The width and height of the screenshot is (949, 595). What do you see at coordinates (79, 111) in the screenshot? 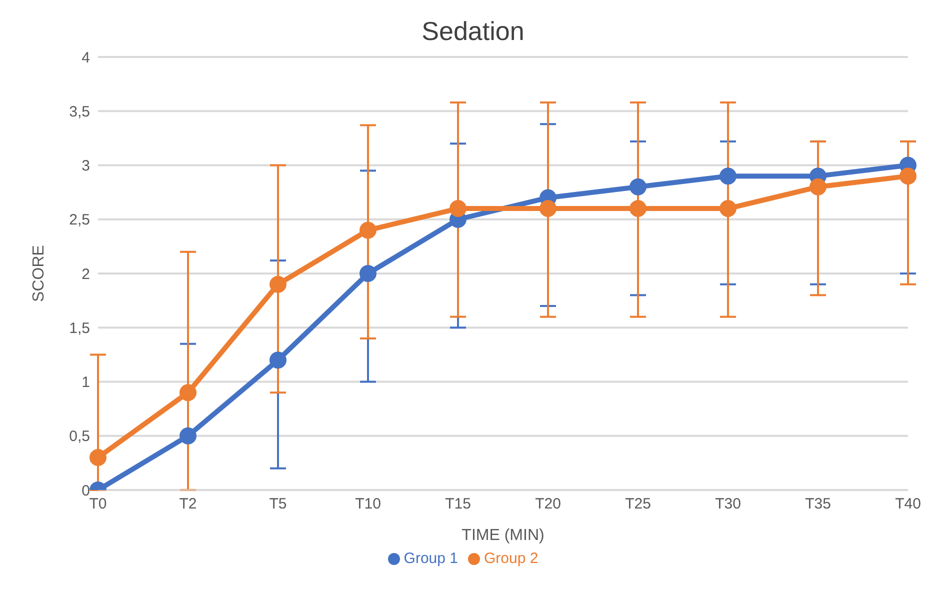
I see `y-tick-label: 3,5` at bounding box center [79, 111].